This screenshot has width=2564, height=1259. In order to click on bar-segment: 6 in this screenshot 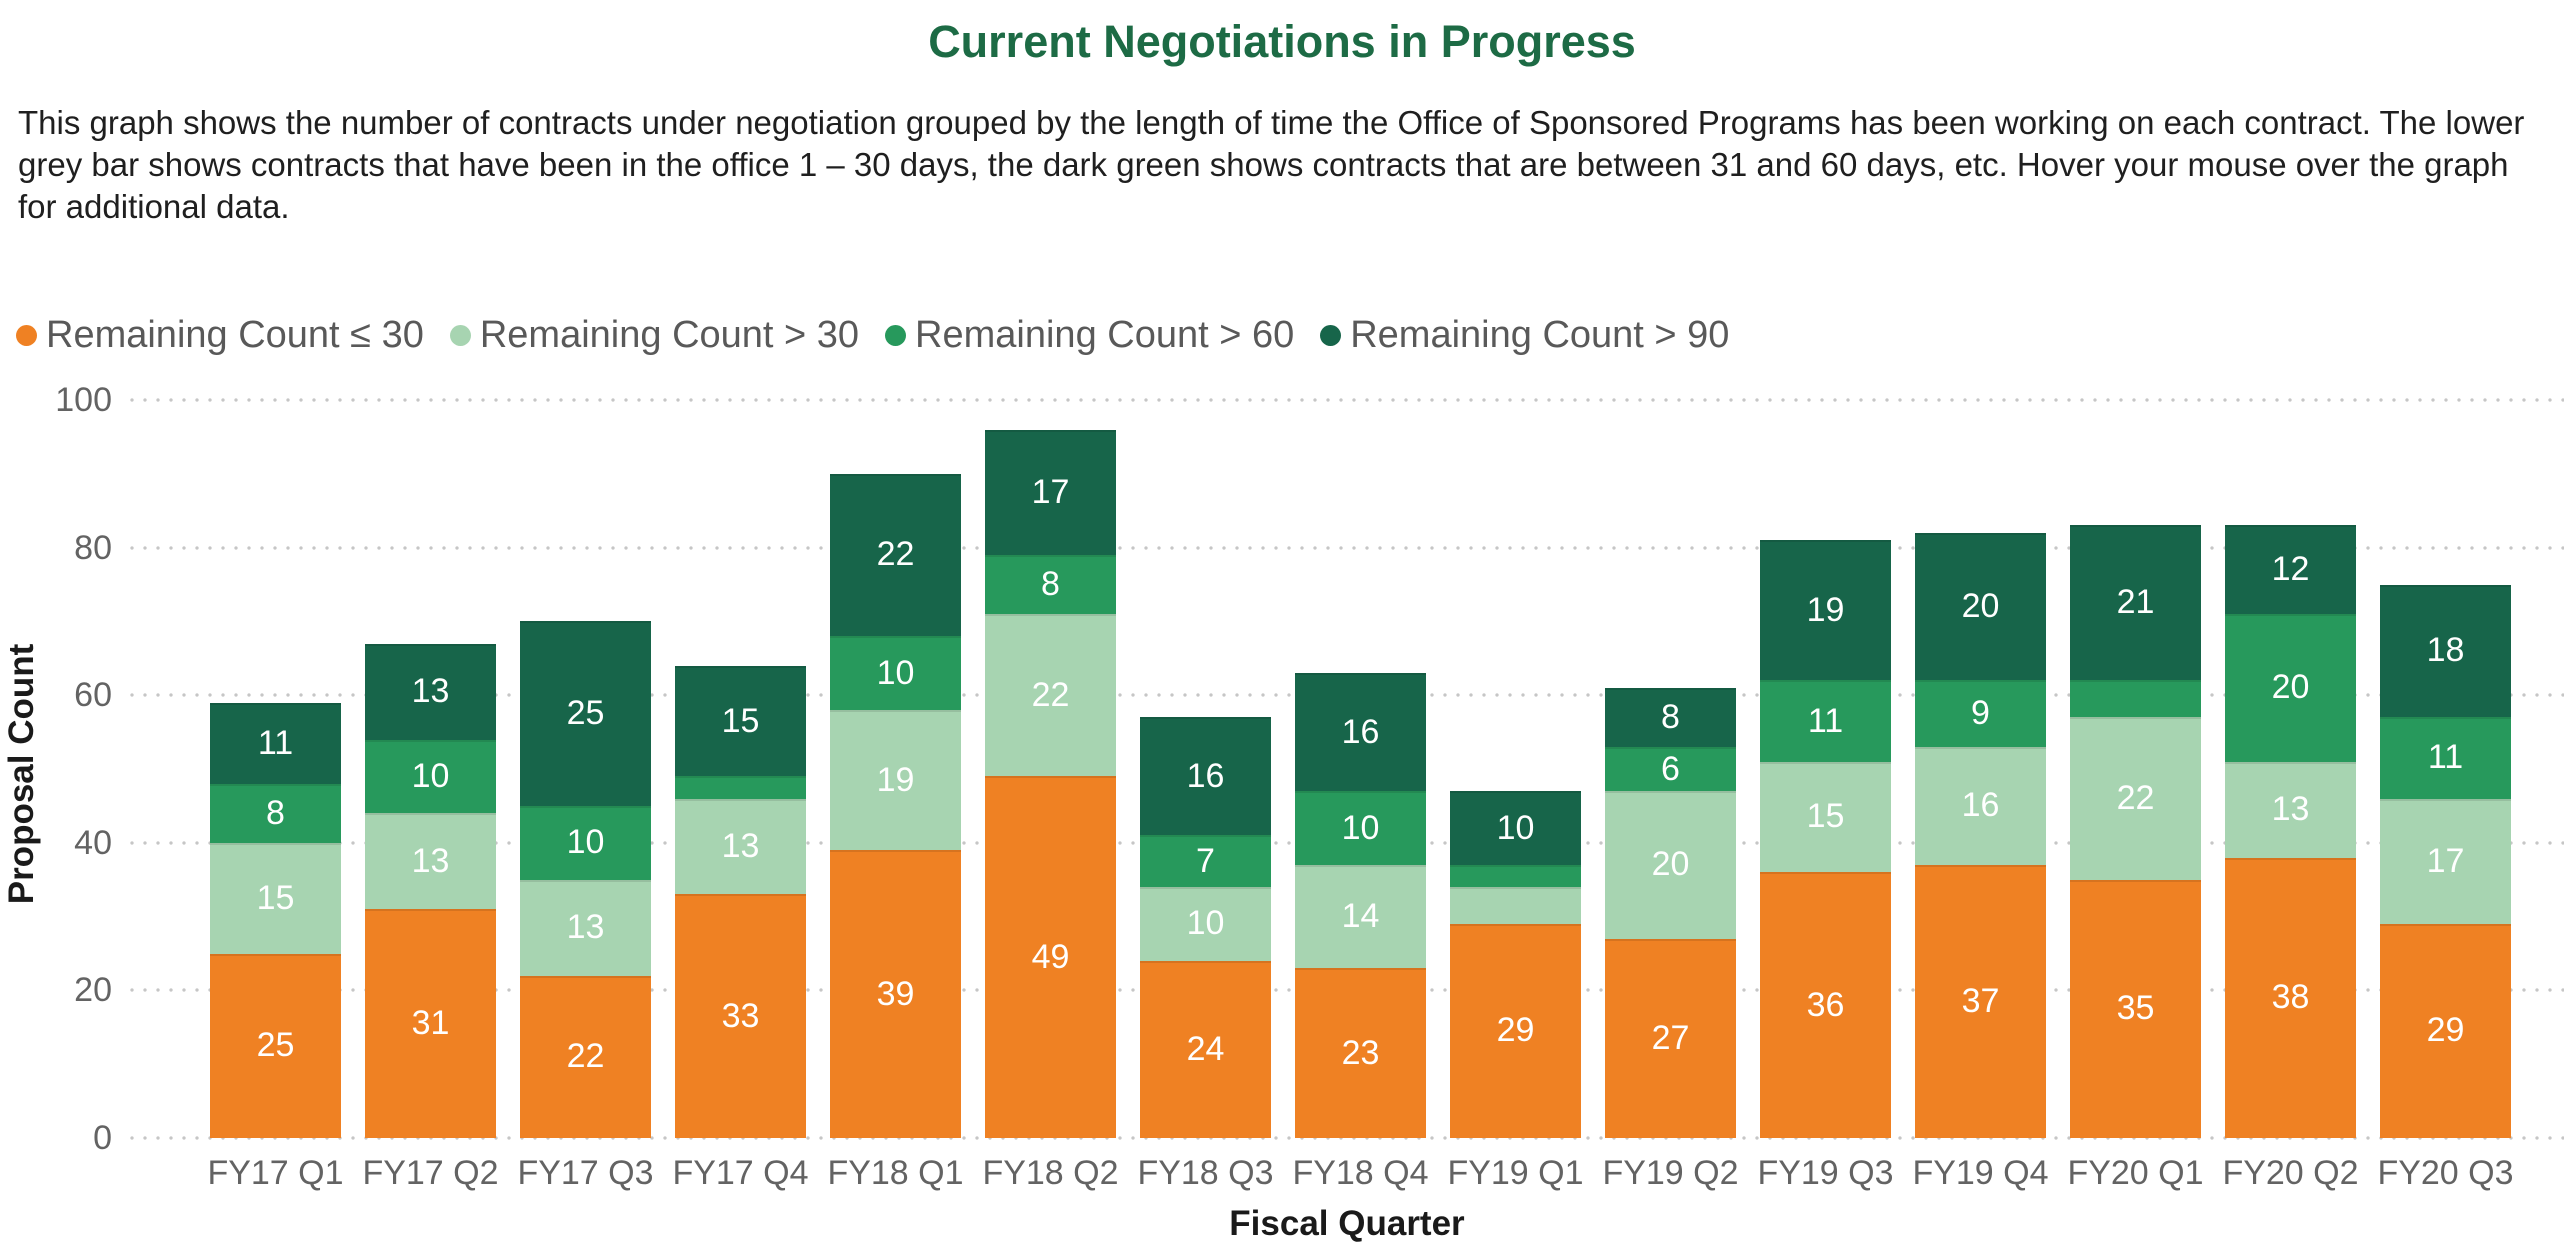, I will do `click(1670, 769)`.